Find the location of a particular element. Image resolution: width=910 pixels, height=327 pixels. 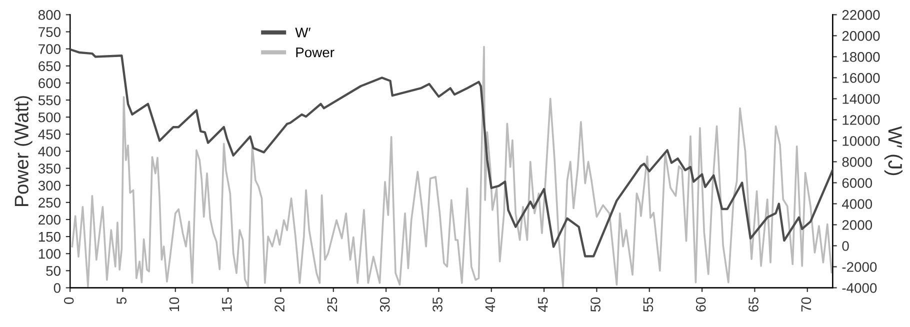

y-tick-label: 400 is located at coordinates (49, 151).